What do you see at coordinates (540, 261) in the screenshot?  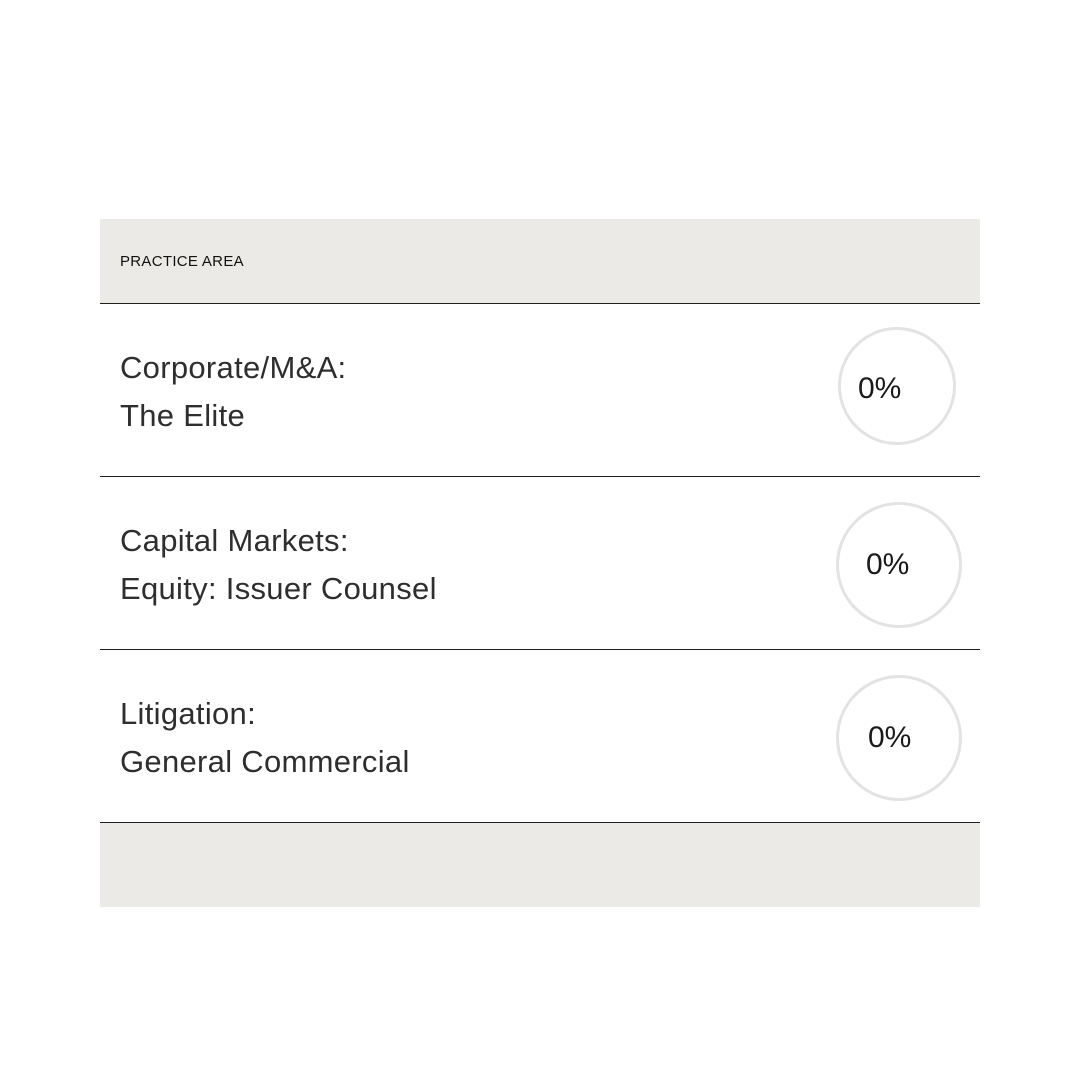 I see `table-header: PRACTICE AREA` at bounding box center [540, 261].